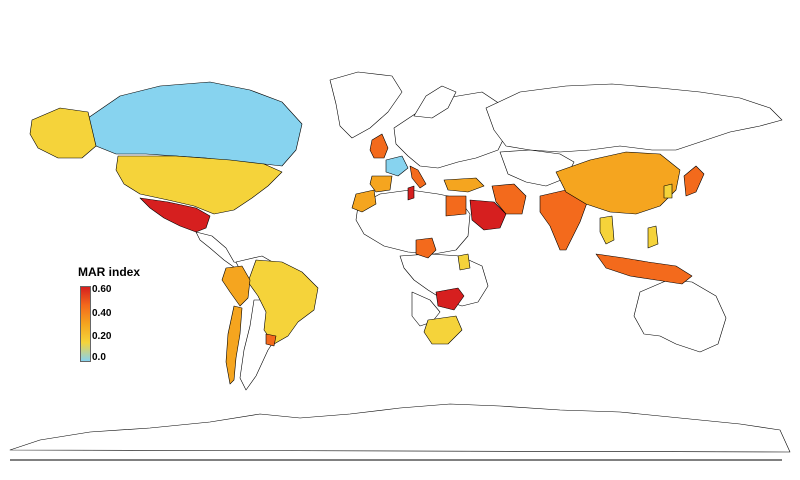 The width and height of the screenshot is (800, 480). I want to click on region-egypt, so click(456, 206).